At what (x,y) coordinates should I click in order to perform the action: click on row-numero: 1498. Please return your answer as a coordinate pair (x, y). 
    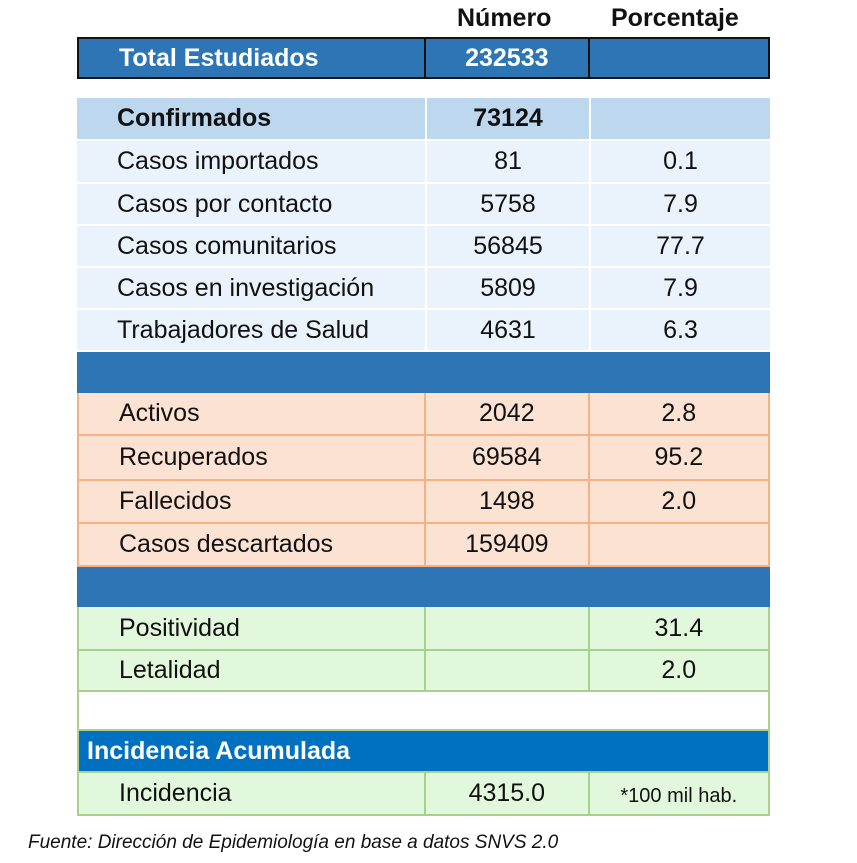
    Looking at the image, I should click on (508, 501).